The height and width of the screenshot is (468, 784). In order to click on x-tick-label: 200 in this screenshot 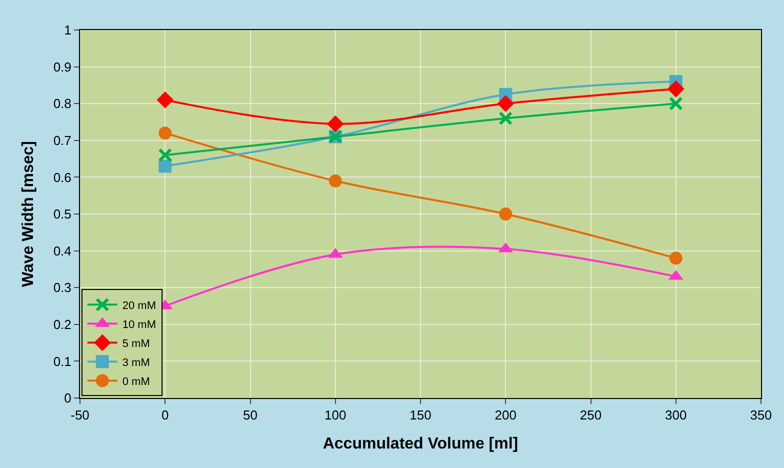, I will do `click(505, 415)`.